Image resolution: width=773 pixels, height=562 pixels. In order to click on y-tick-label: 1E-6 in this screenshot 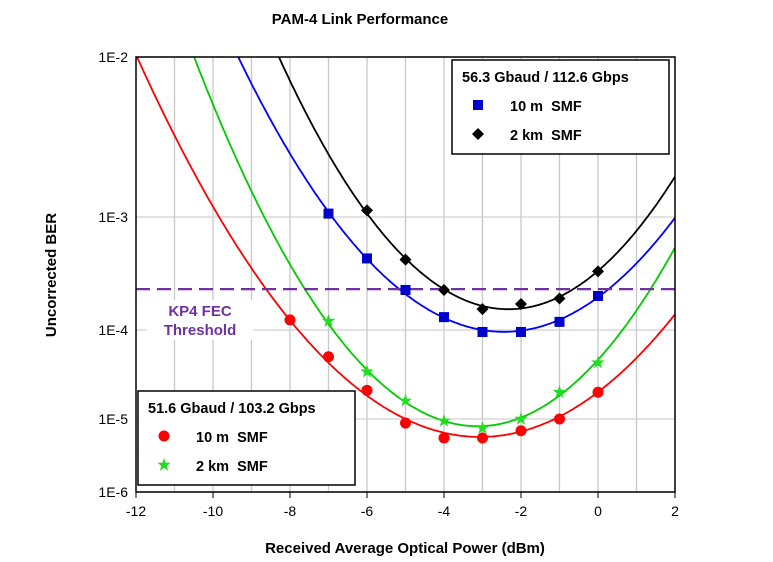, I will do `click(113, 492)`.